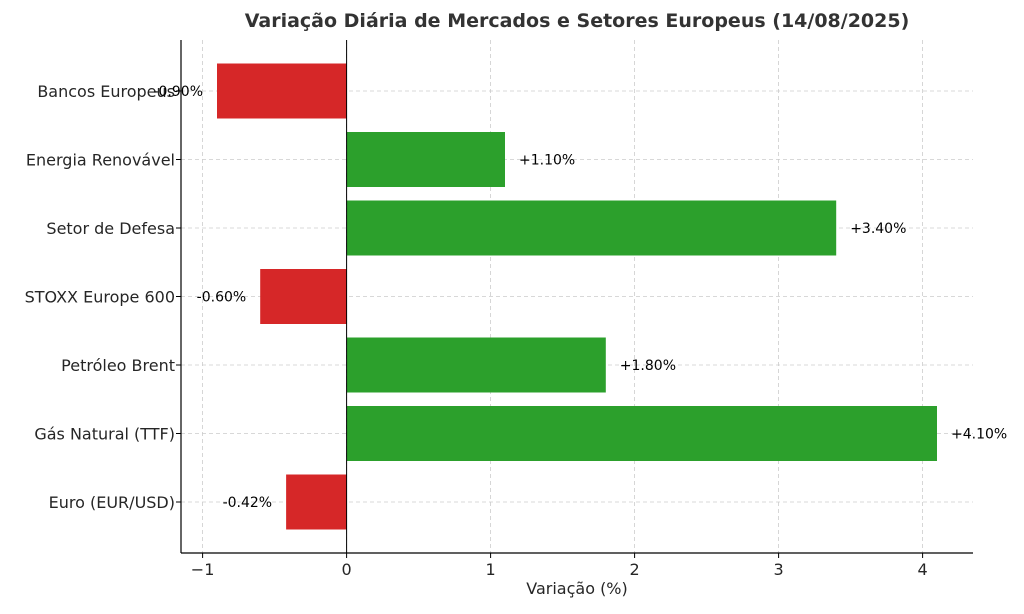 The width and height of the screenshot is (1024, 614). I want to click on x-tick-label: 0, so click(347, 569).